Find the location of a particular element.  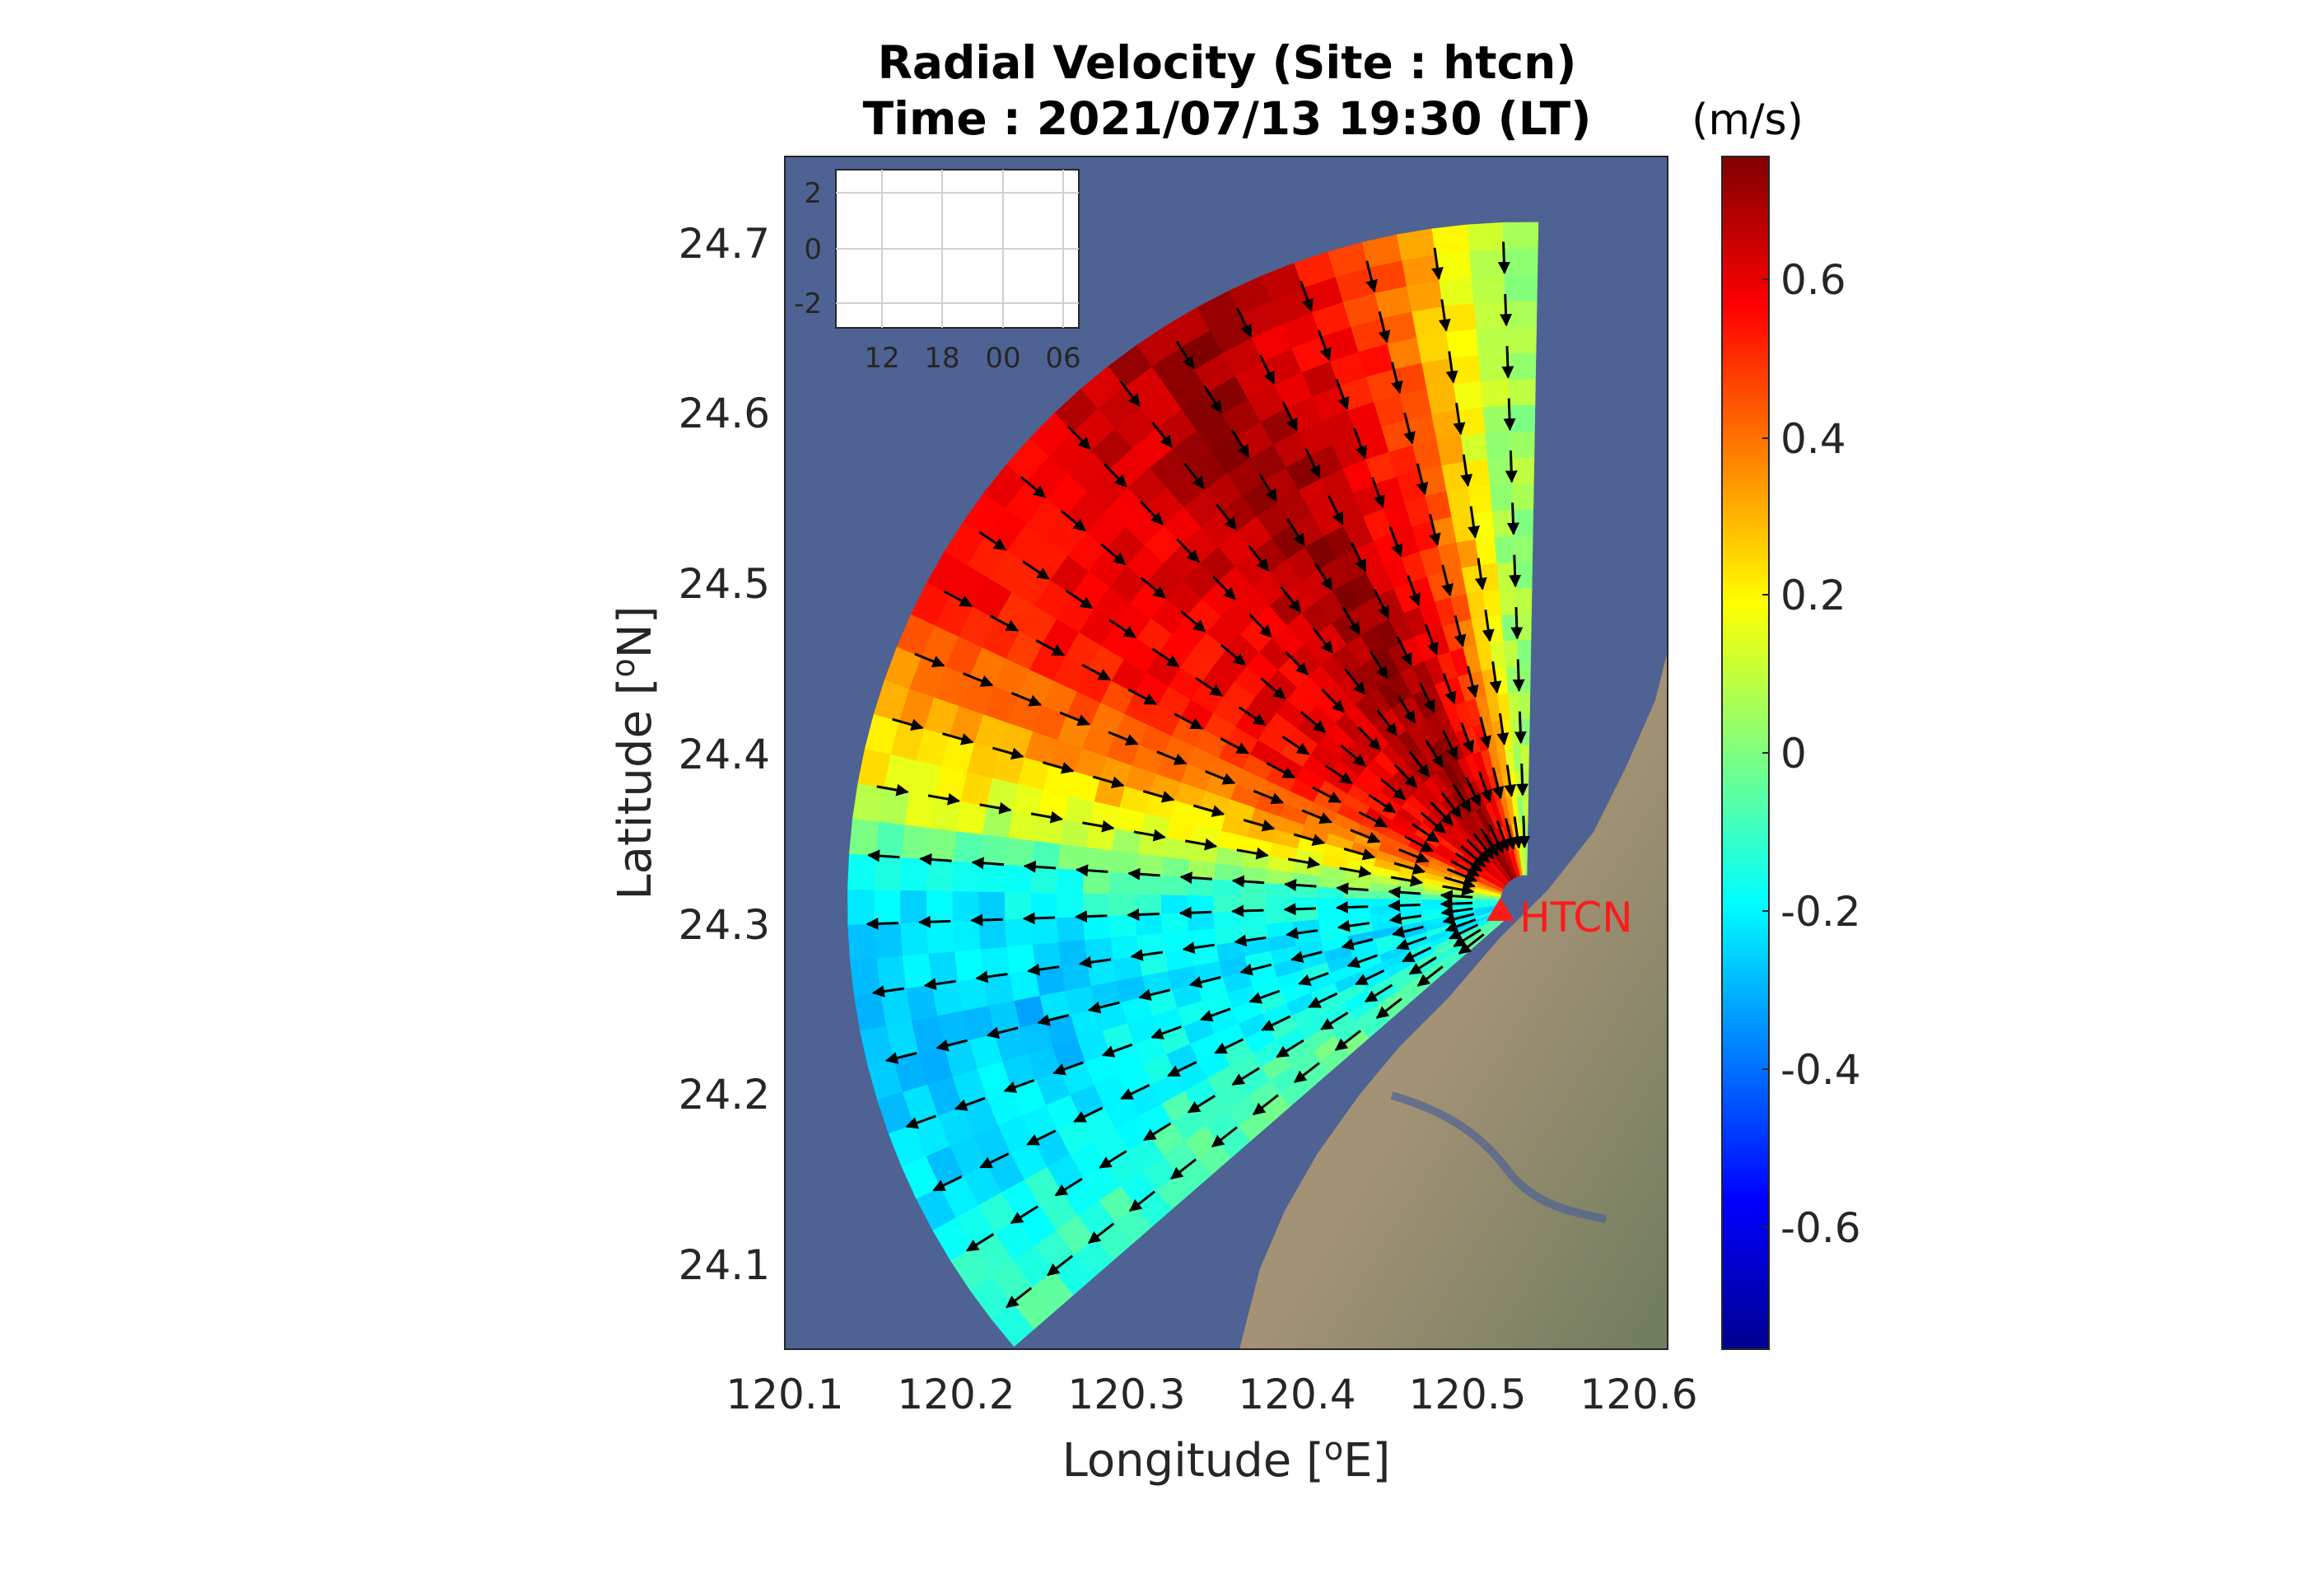

inset-xtick-2: 18 is located at coordinates (941, 359).